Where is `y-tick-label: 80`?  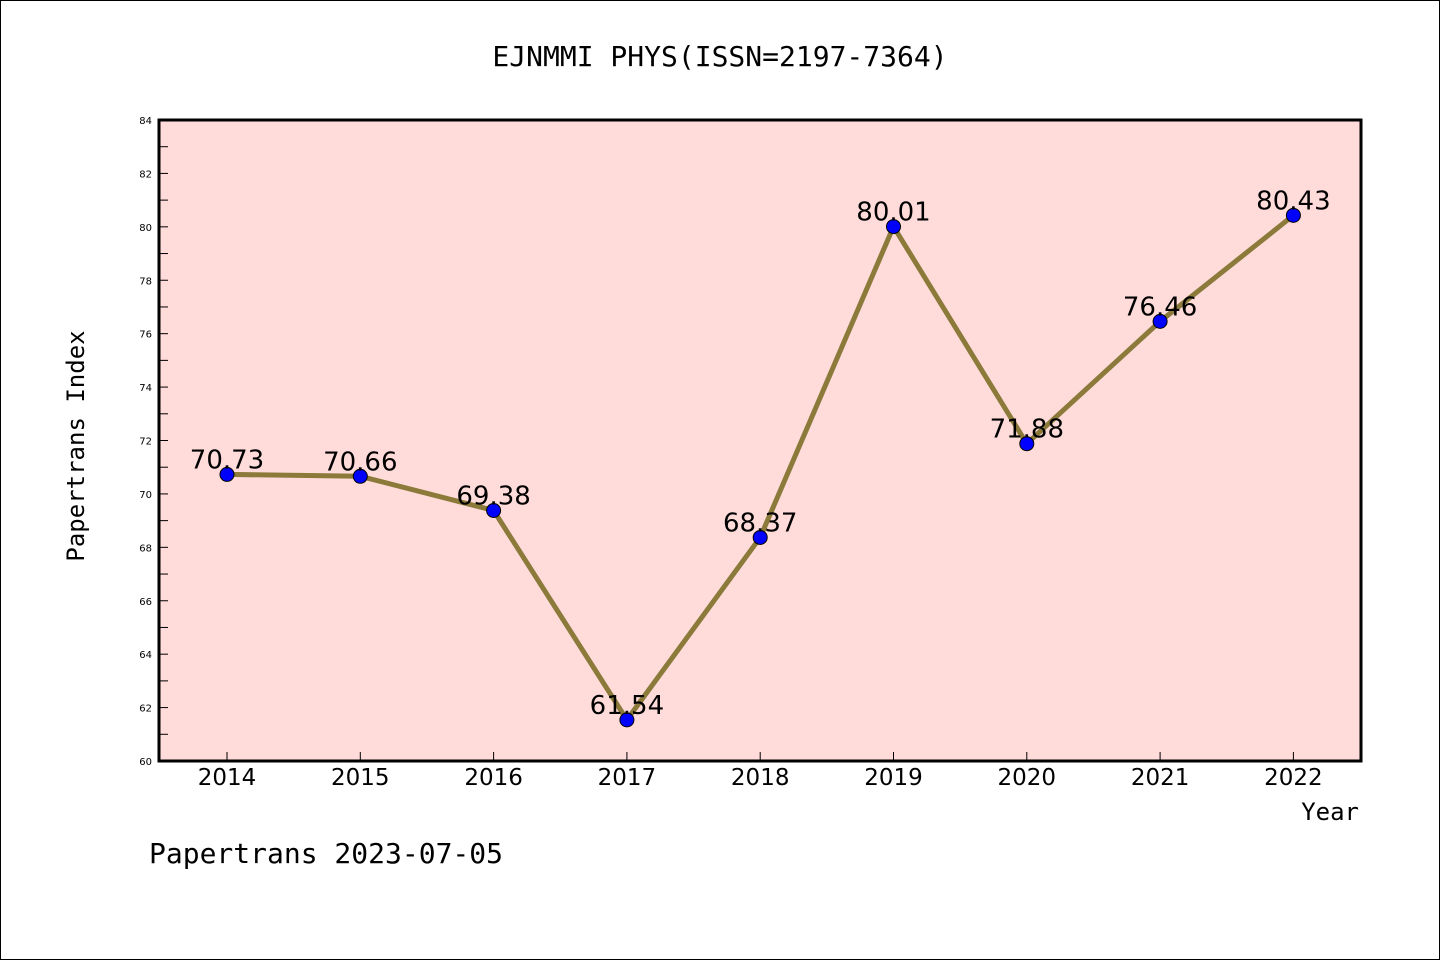
y-tick-label: 80 is located at coordinates (145, 228).